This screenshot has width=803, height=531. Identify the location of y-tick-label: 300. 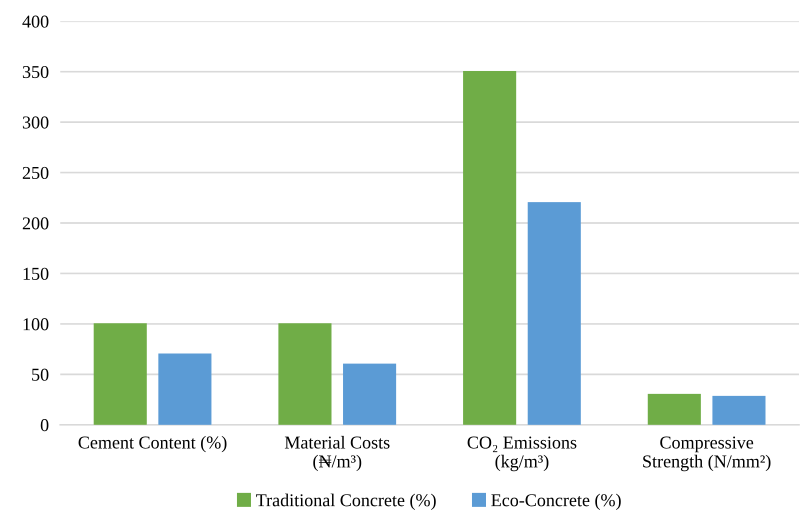
(35, 122).